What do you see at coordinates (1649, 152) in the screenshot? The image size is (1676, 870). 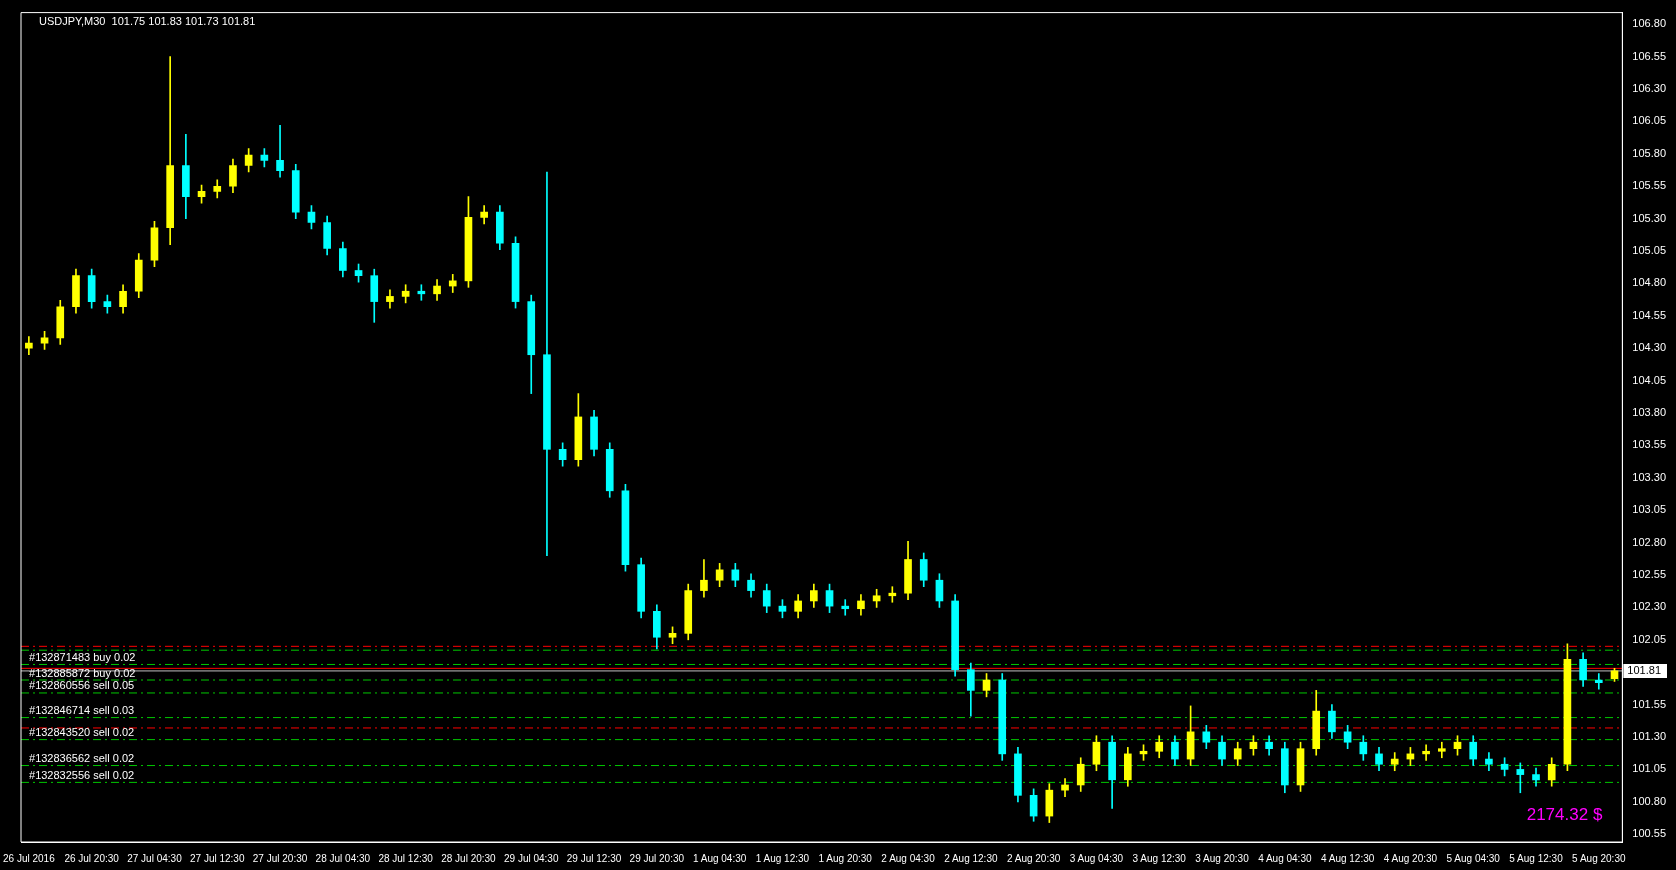 I see `y-tick-label: 105.80` at bounding box center [1649, 152].